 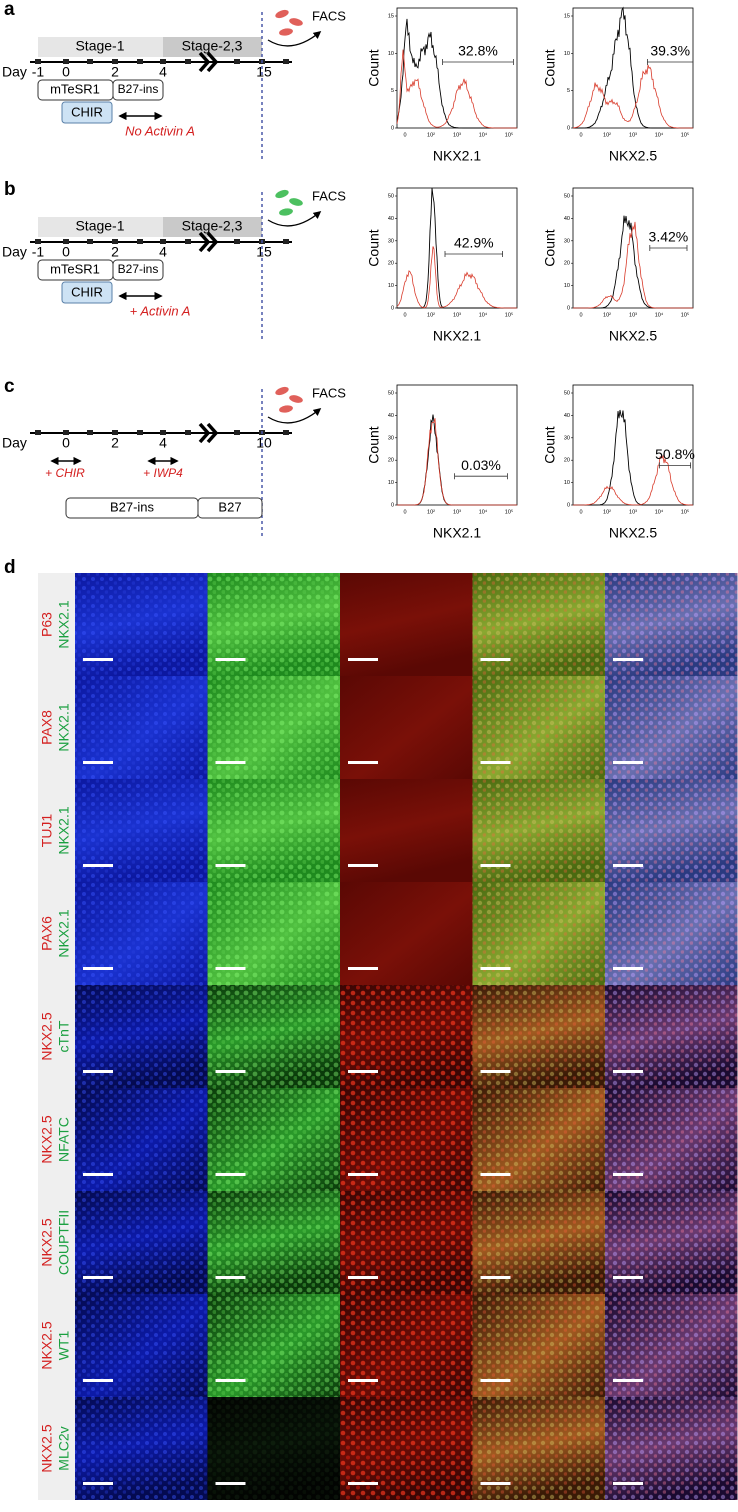 What do you see at coordinates (160, 130) in the screenshot?
I see `condition-label: No Activin A` at bounding box center [160, 130].